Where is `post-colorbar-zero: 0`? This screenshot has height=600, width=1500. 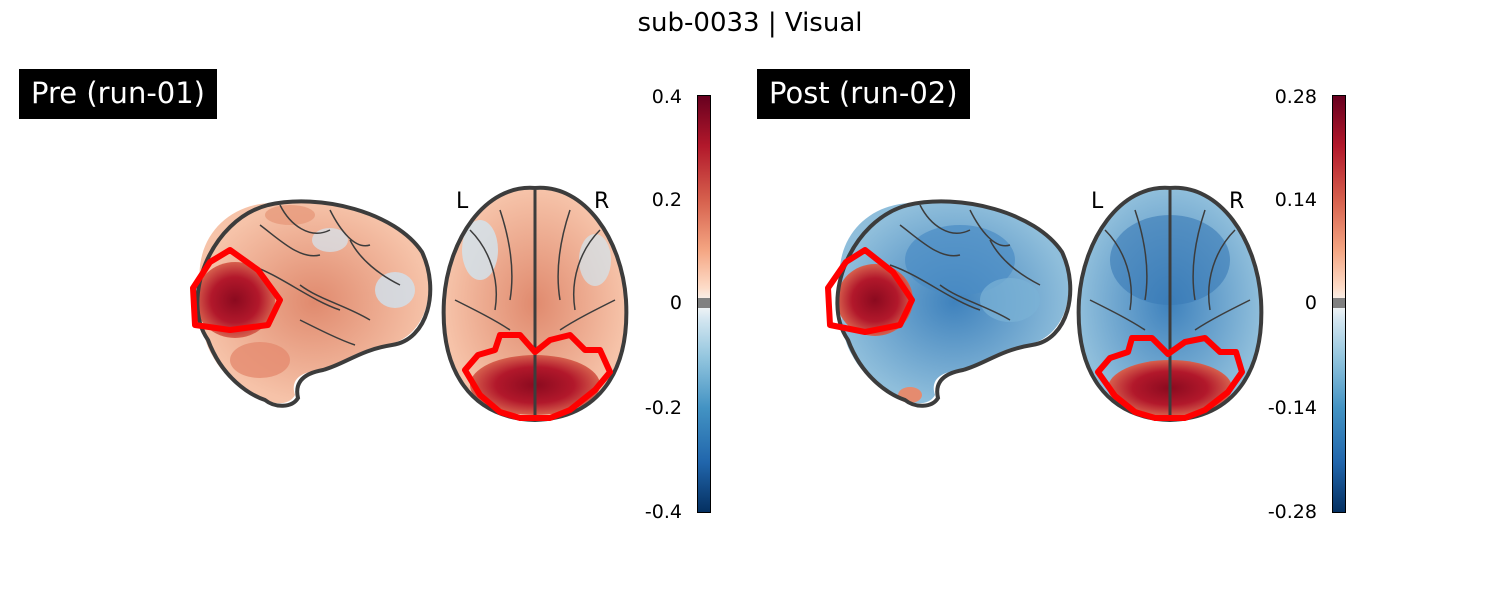 post-colorbar-zero: 0 is located at coordinates (1310, 303).